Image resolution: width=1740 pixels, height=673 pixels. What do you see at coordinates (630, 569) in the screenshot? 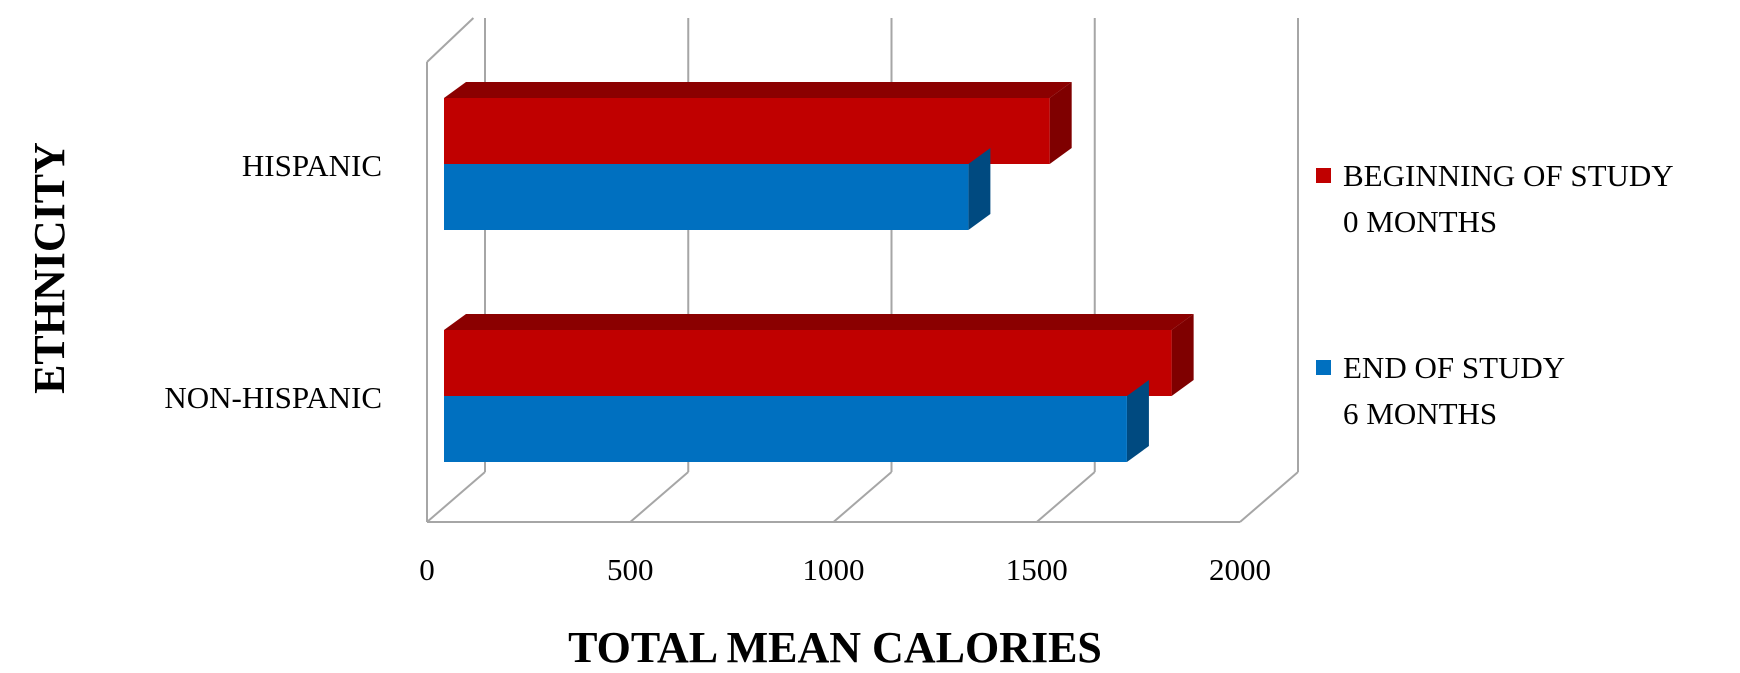
I see `x-tick-label: 500` at bounding box center [630, 569].